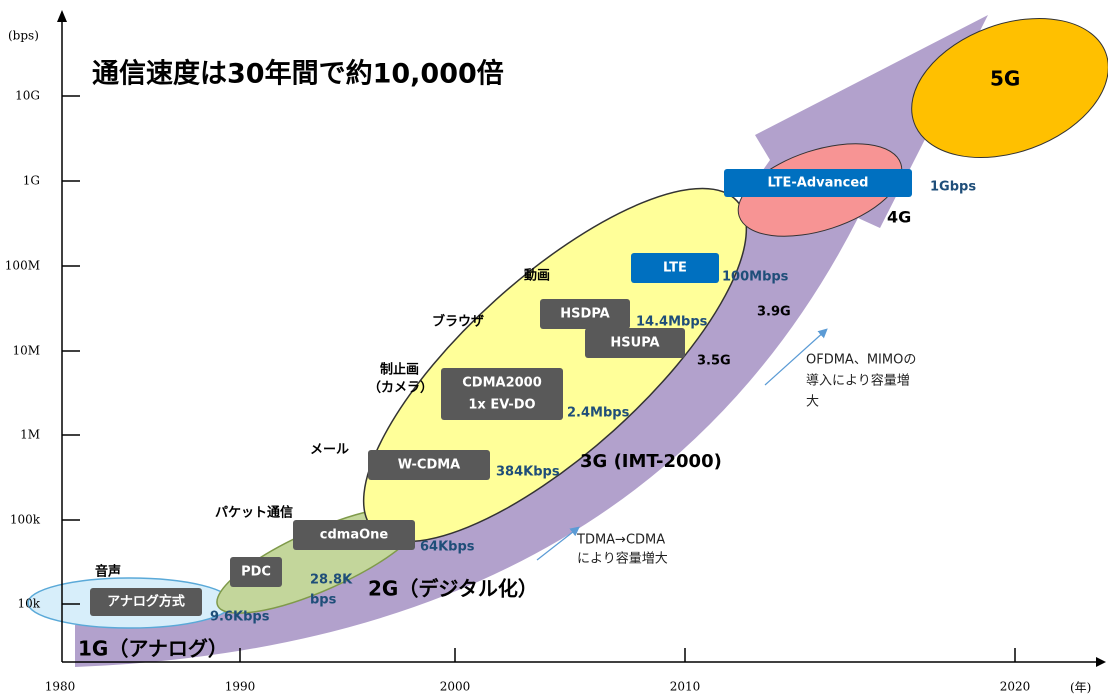 This screenshot has height=695, width=1108. What do you see at coordinates (453, 589) in the screenshot?
I see `generation: 2G（デジタル化）` at bounding box center [453, 589].